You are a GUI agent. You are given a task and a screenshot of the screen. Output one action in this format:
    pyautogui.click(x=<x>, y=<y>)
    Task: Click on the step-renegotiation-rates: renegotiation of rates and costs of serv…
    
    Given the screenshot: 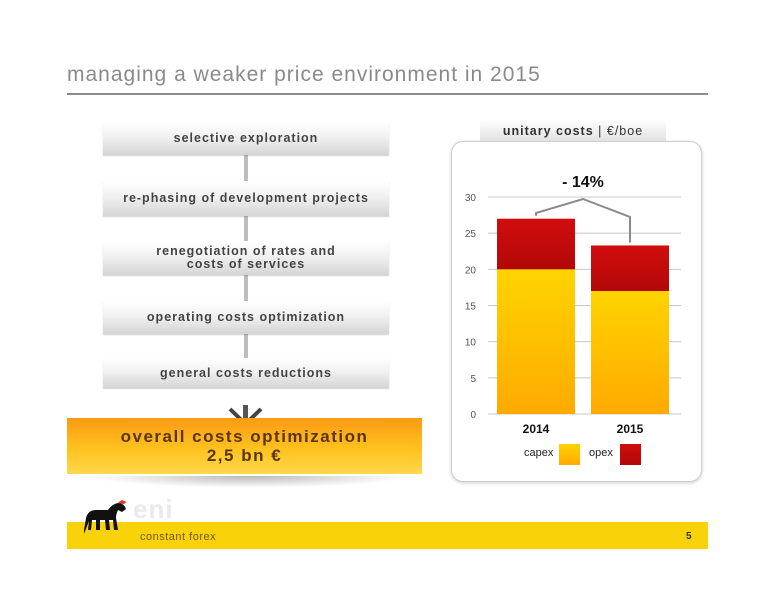 What is the action you would take?
    pyautogui.click(x=246, y=258)
    